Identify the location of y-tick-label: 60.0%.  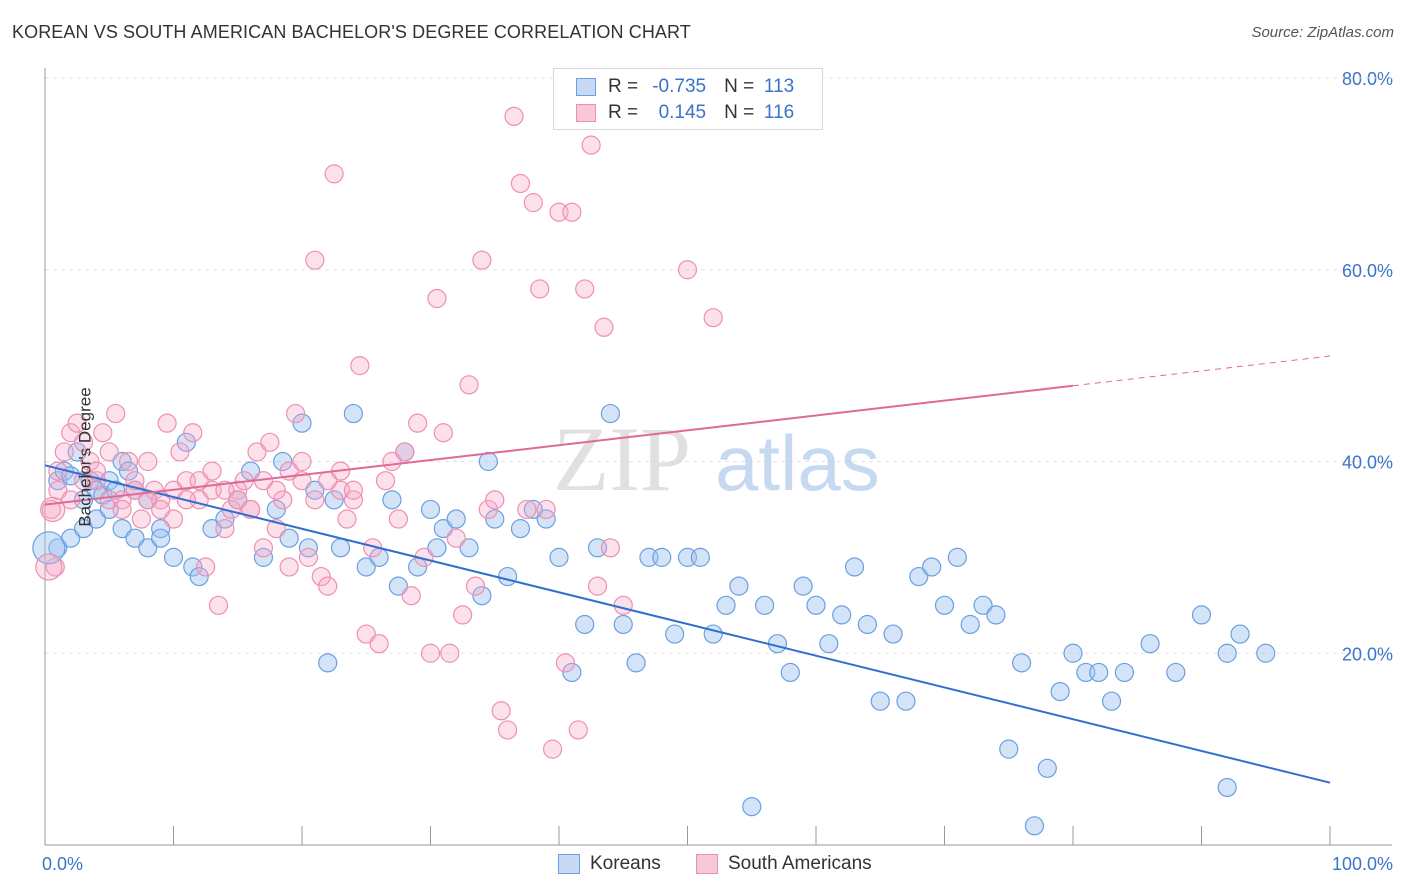
(1367, 271).